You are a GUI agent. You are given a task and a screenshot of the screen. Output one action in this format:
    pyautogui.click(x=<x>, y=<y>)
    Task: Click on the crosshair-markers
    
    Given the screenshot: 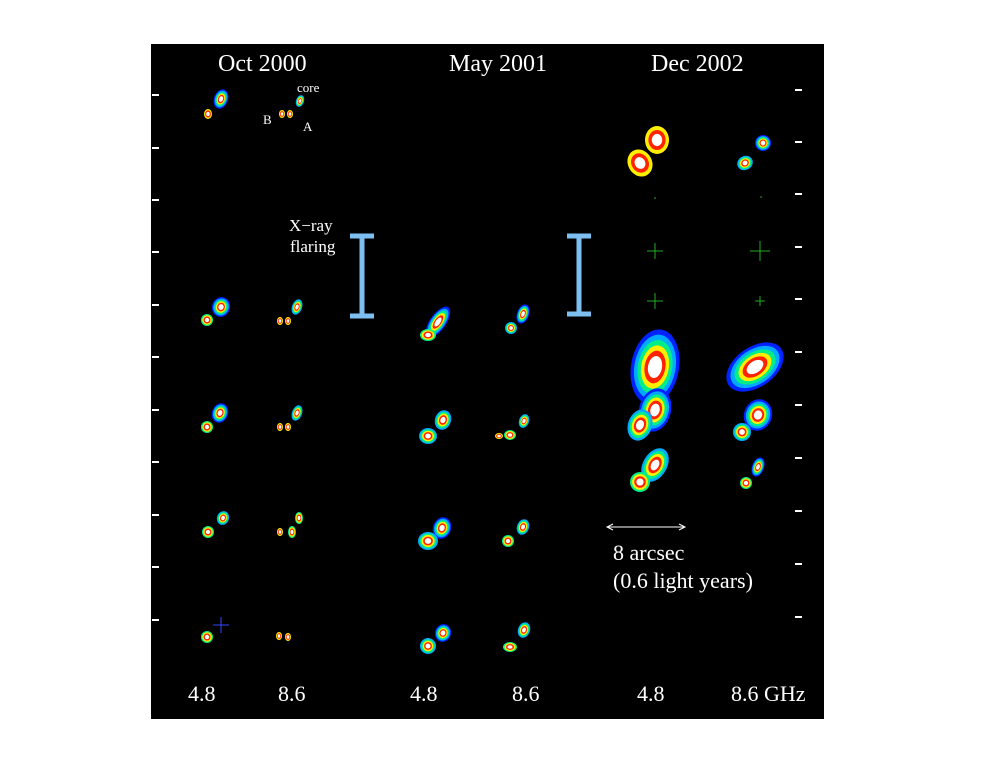 What is the action you would take?
    pyautogui.click(x=708, y=252)
    